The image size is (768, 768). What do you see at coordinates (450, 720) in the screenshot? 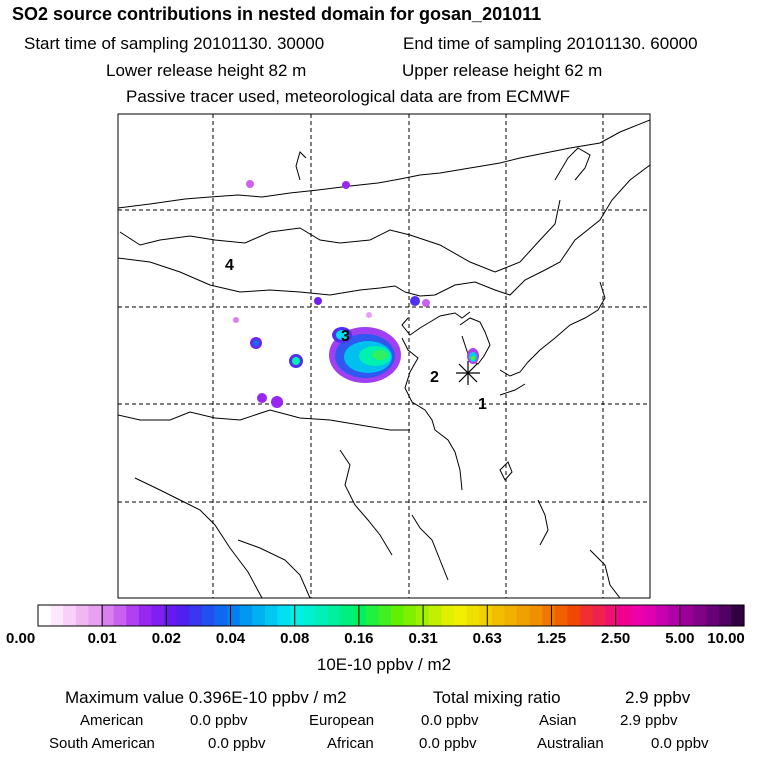
I see `region-value-european: 0.0 ppbv` at bounding box center [450, 720].